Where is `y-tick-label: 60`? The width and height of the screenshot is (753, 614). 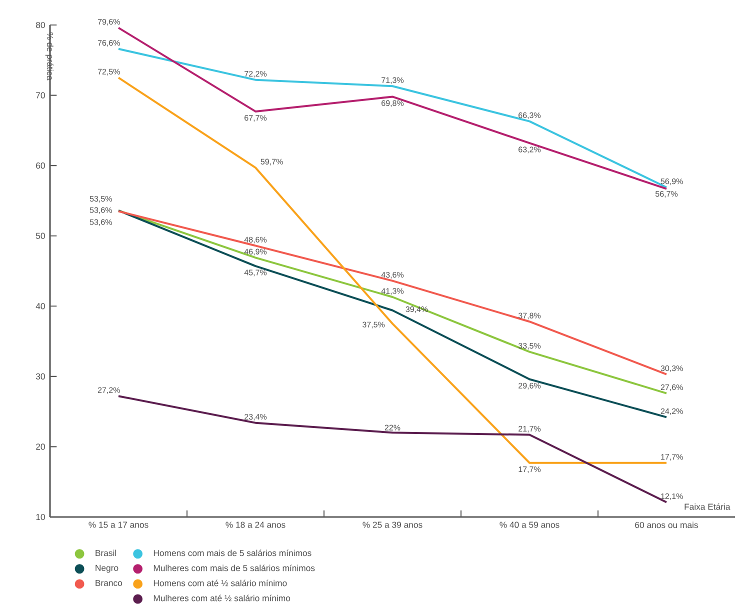 y-tick-label: 60 is located at coordinates (40, 165).